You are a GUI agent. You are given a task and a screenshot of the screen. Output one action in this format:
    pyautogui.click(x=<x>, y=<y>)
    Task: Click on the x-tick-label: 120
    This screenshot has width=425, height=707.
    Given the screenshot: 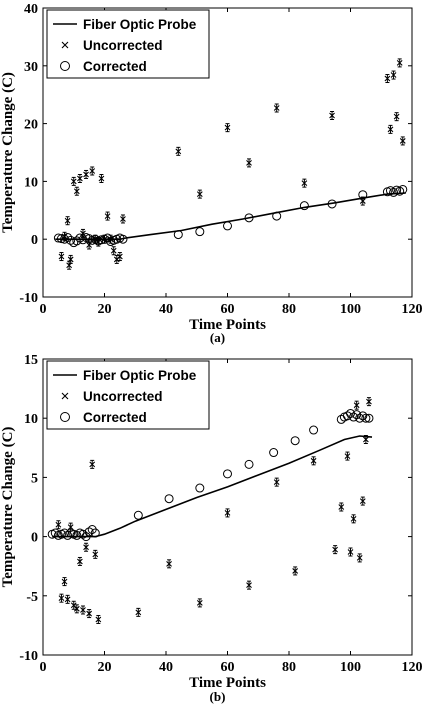 What is the action you would take?
    pyautogui.click(x=412, y=309)
    